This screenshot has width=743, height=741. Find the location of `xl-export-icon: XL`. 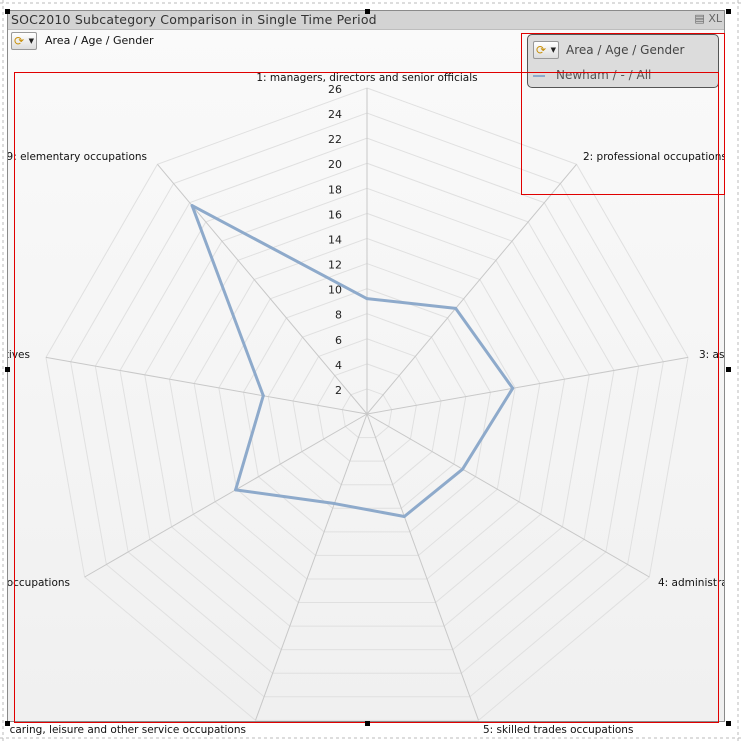

xl-export-icon: XL is located at coordinates (715, 18).